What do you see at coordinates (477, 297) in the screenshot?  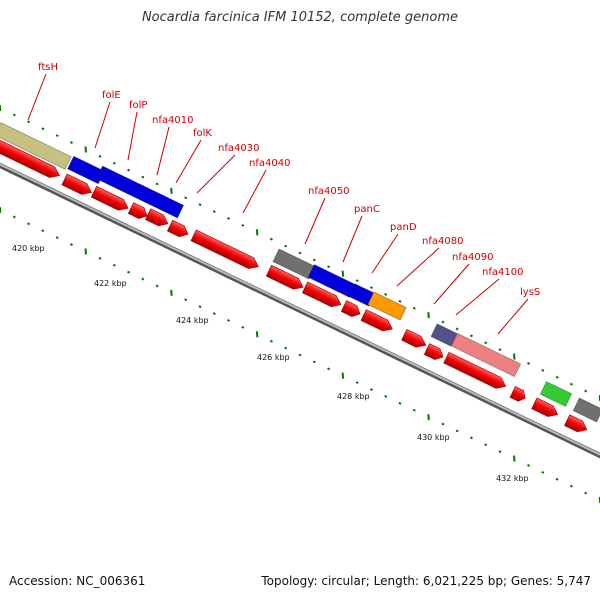 I see `leader-nfa4100` at bounding box center [477, 297].